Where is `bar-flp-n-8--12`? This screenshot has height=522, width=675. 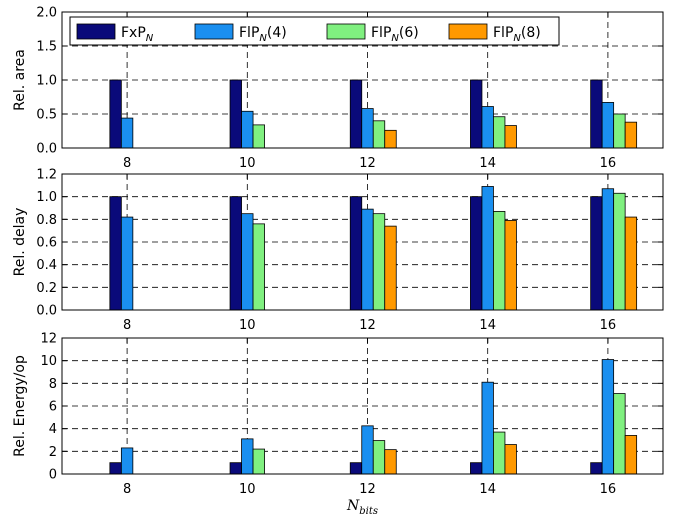 bar-flp-n-8--12 is located at coordinates (390, 462).